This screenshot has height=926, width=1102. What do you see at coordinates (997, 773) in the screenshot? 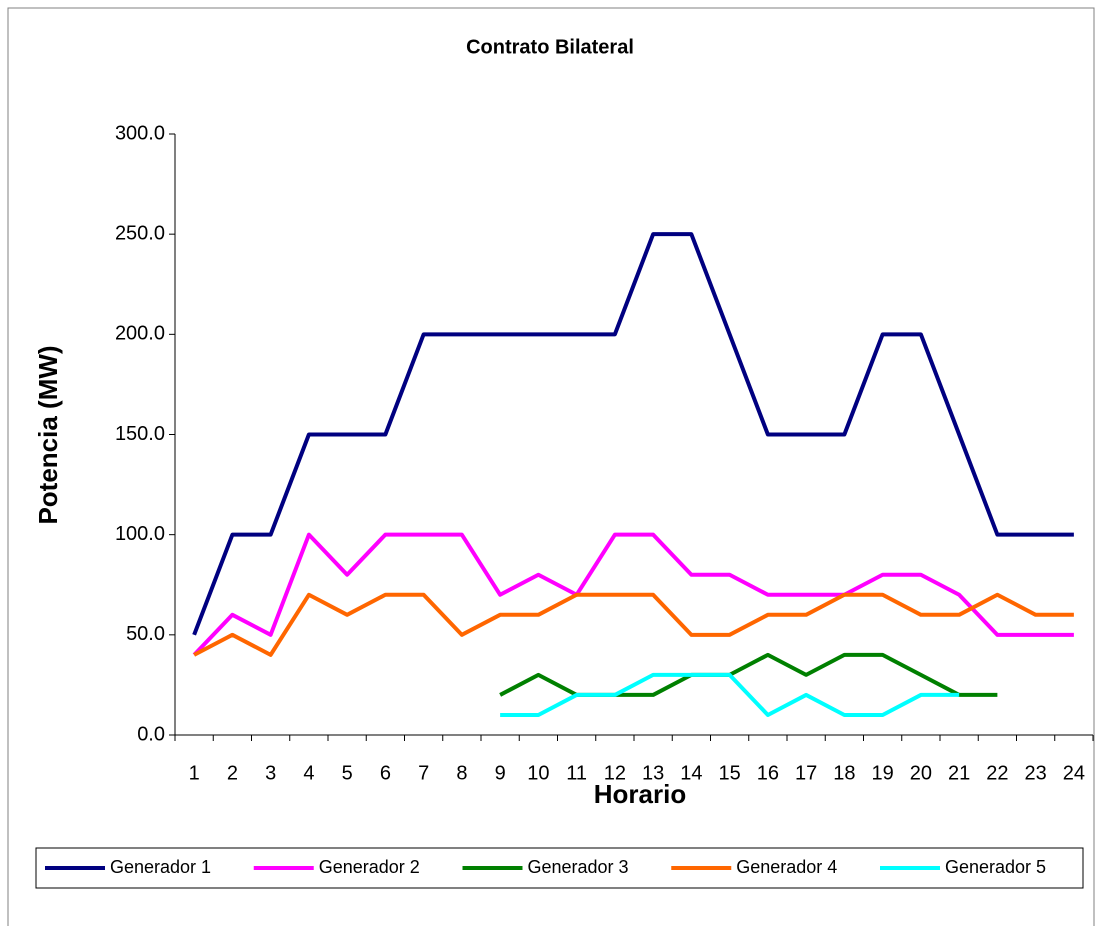
I see `x-tick-label: 22` at bounding box center [997, 773].